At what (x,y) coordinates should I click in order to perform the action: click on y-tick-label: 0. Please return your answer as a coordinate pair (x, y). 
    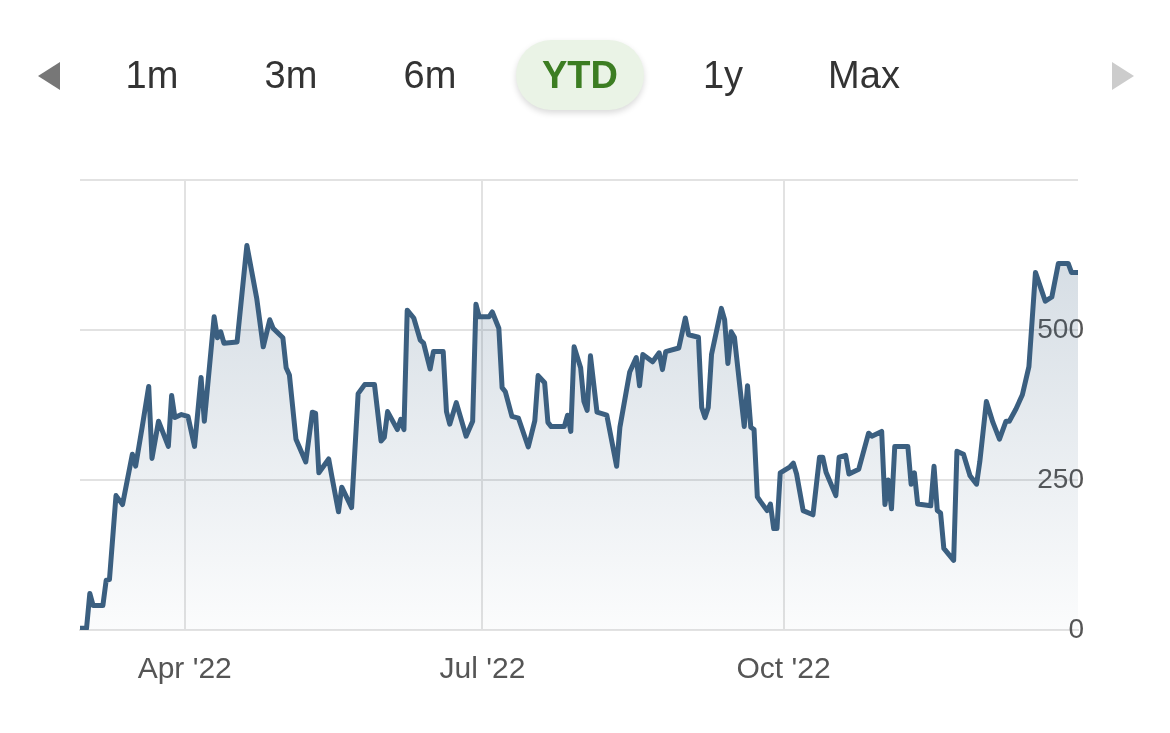
    Looking at the image, I should click on (1076, 628).